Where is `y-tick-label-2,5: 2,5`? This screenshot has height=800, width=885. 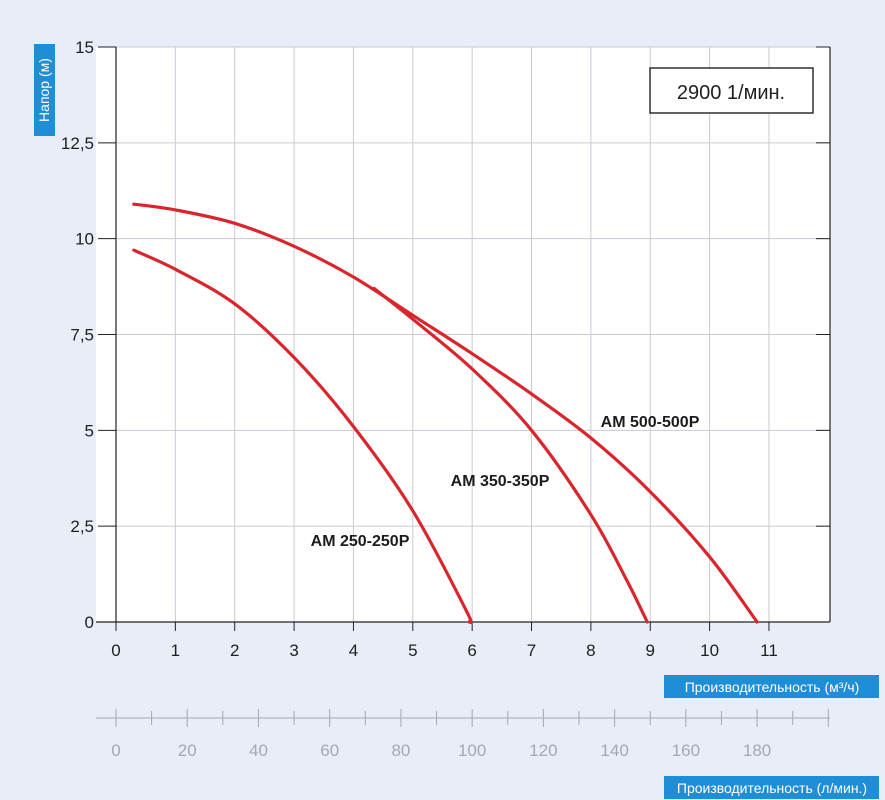
y-tick-label-2,5: 2,5 is located at coordinates (82, 526).